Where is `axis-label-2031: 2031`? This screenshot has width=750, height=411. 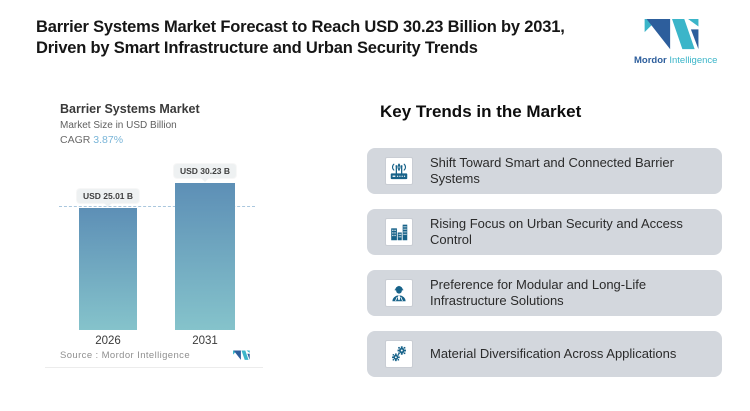
axis-label-2031: 2031 is located at coordinates (205, 341).